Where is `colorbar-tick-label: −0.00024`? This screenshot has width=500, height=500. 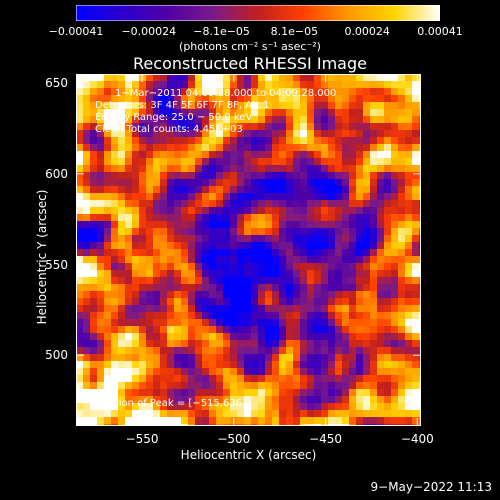
colorbar-tick-label: −0.00024 is located at coordinates (149, 31).